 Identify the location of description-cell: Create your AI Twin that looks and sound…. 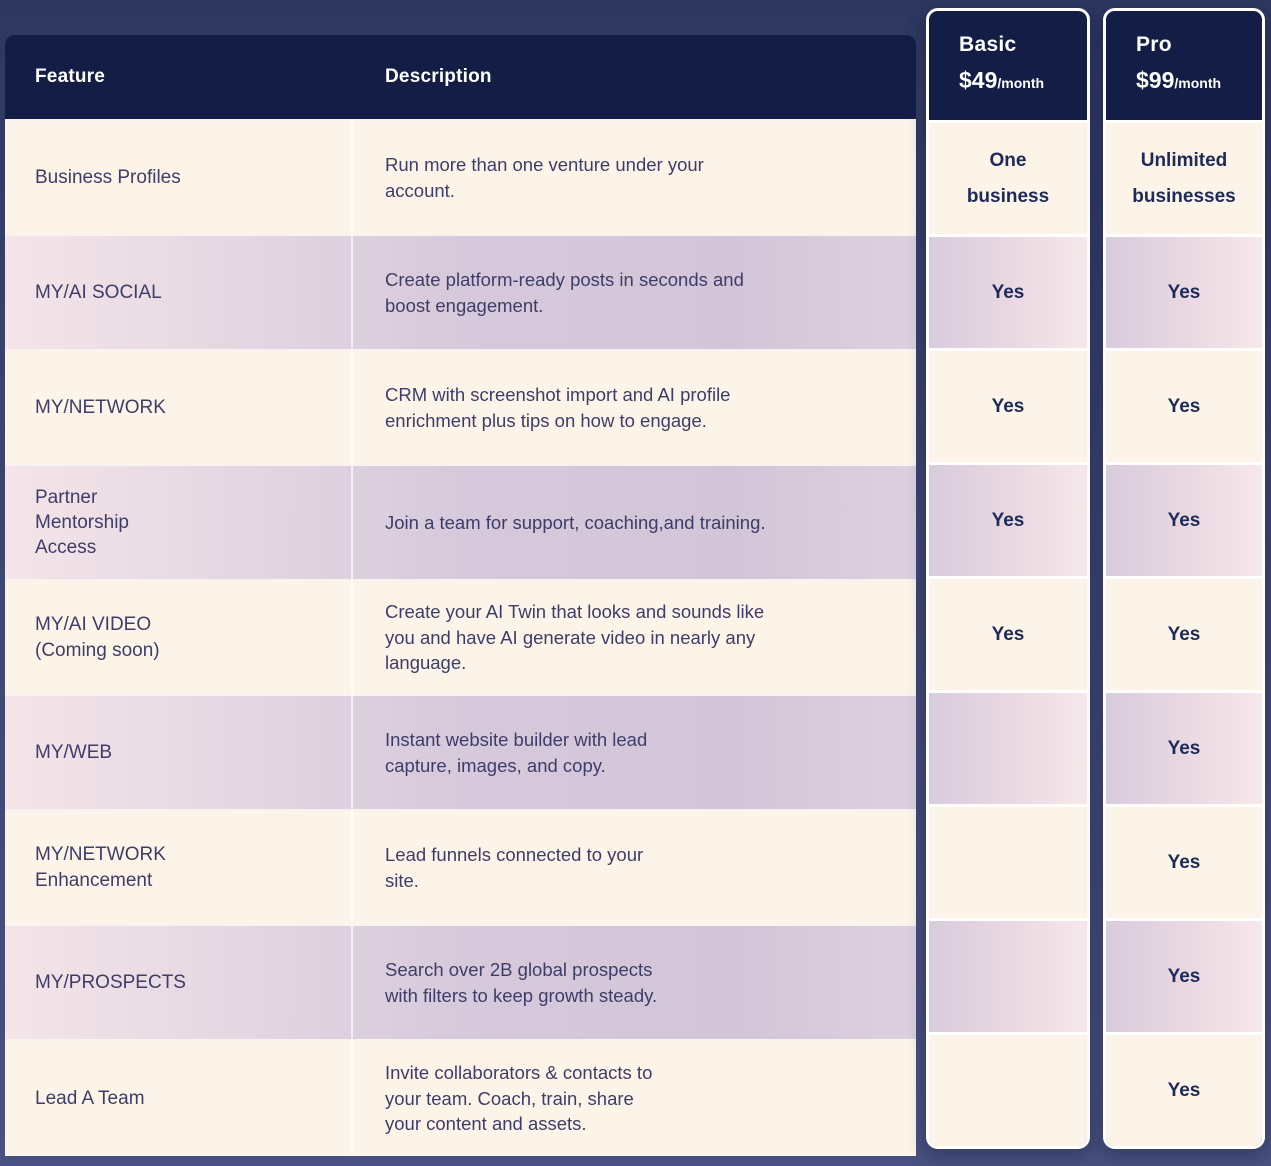
(575, 637).